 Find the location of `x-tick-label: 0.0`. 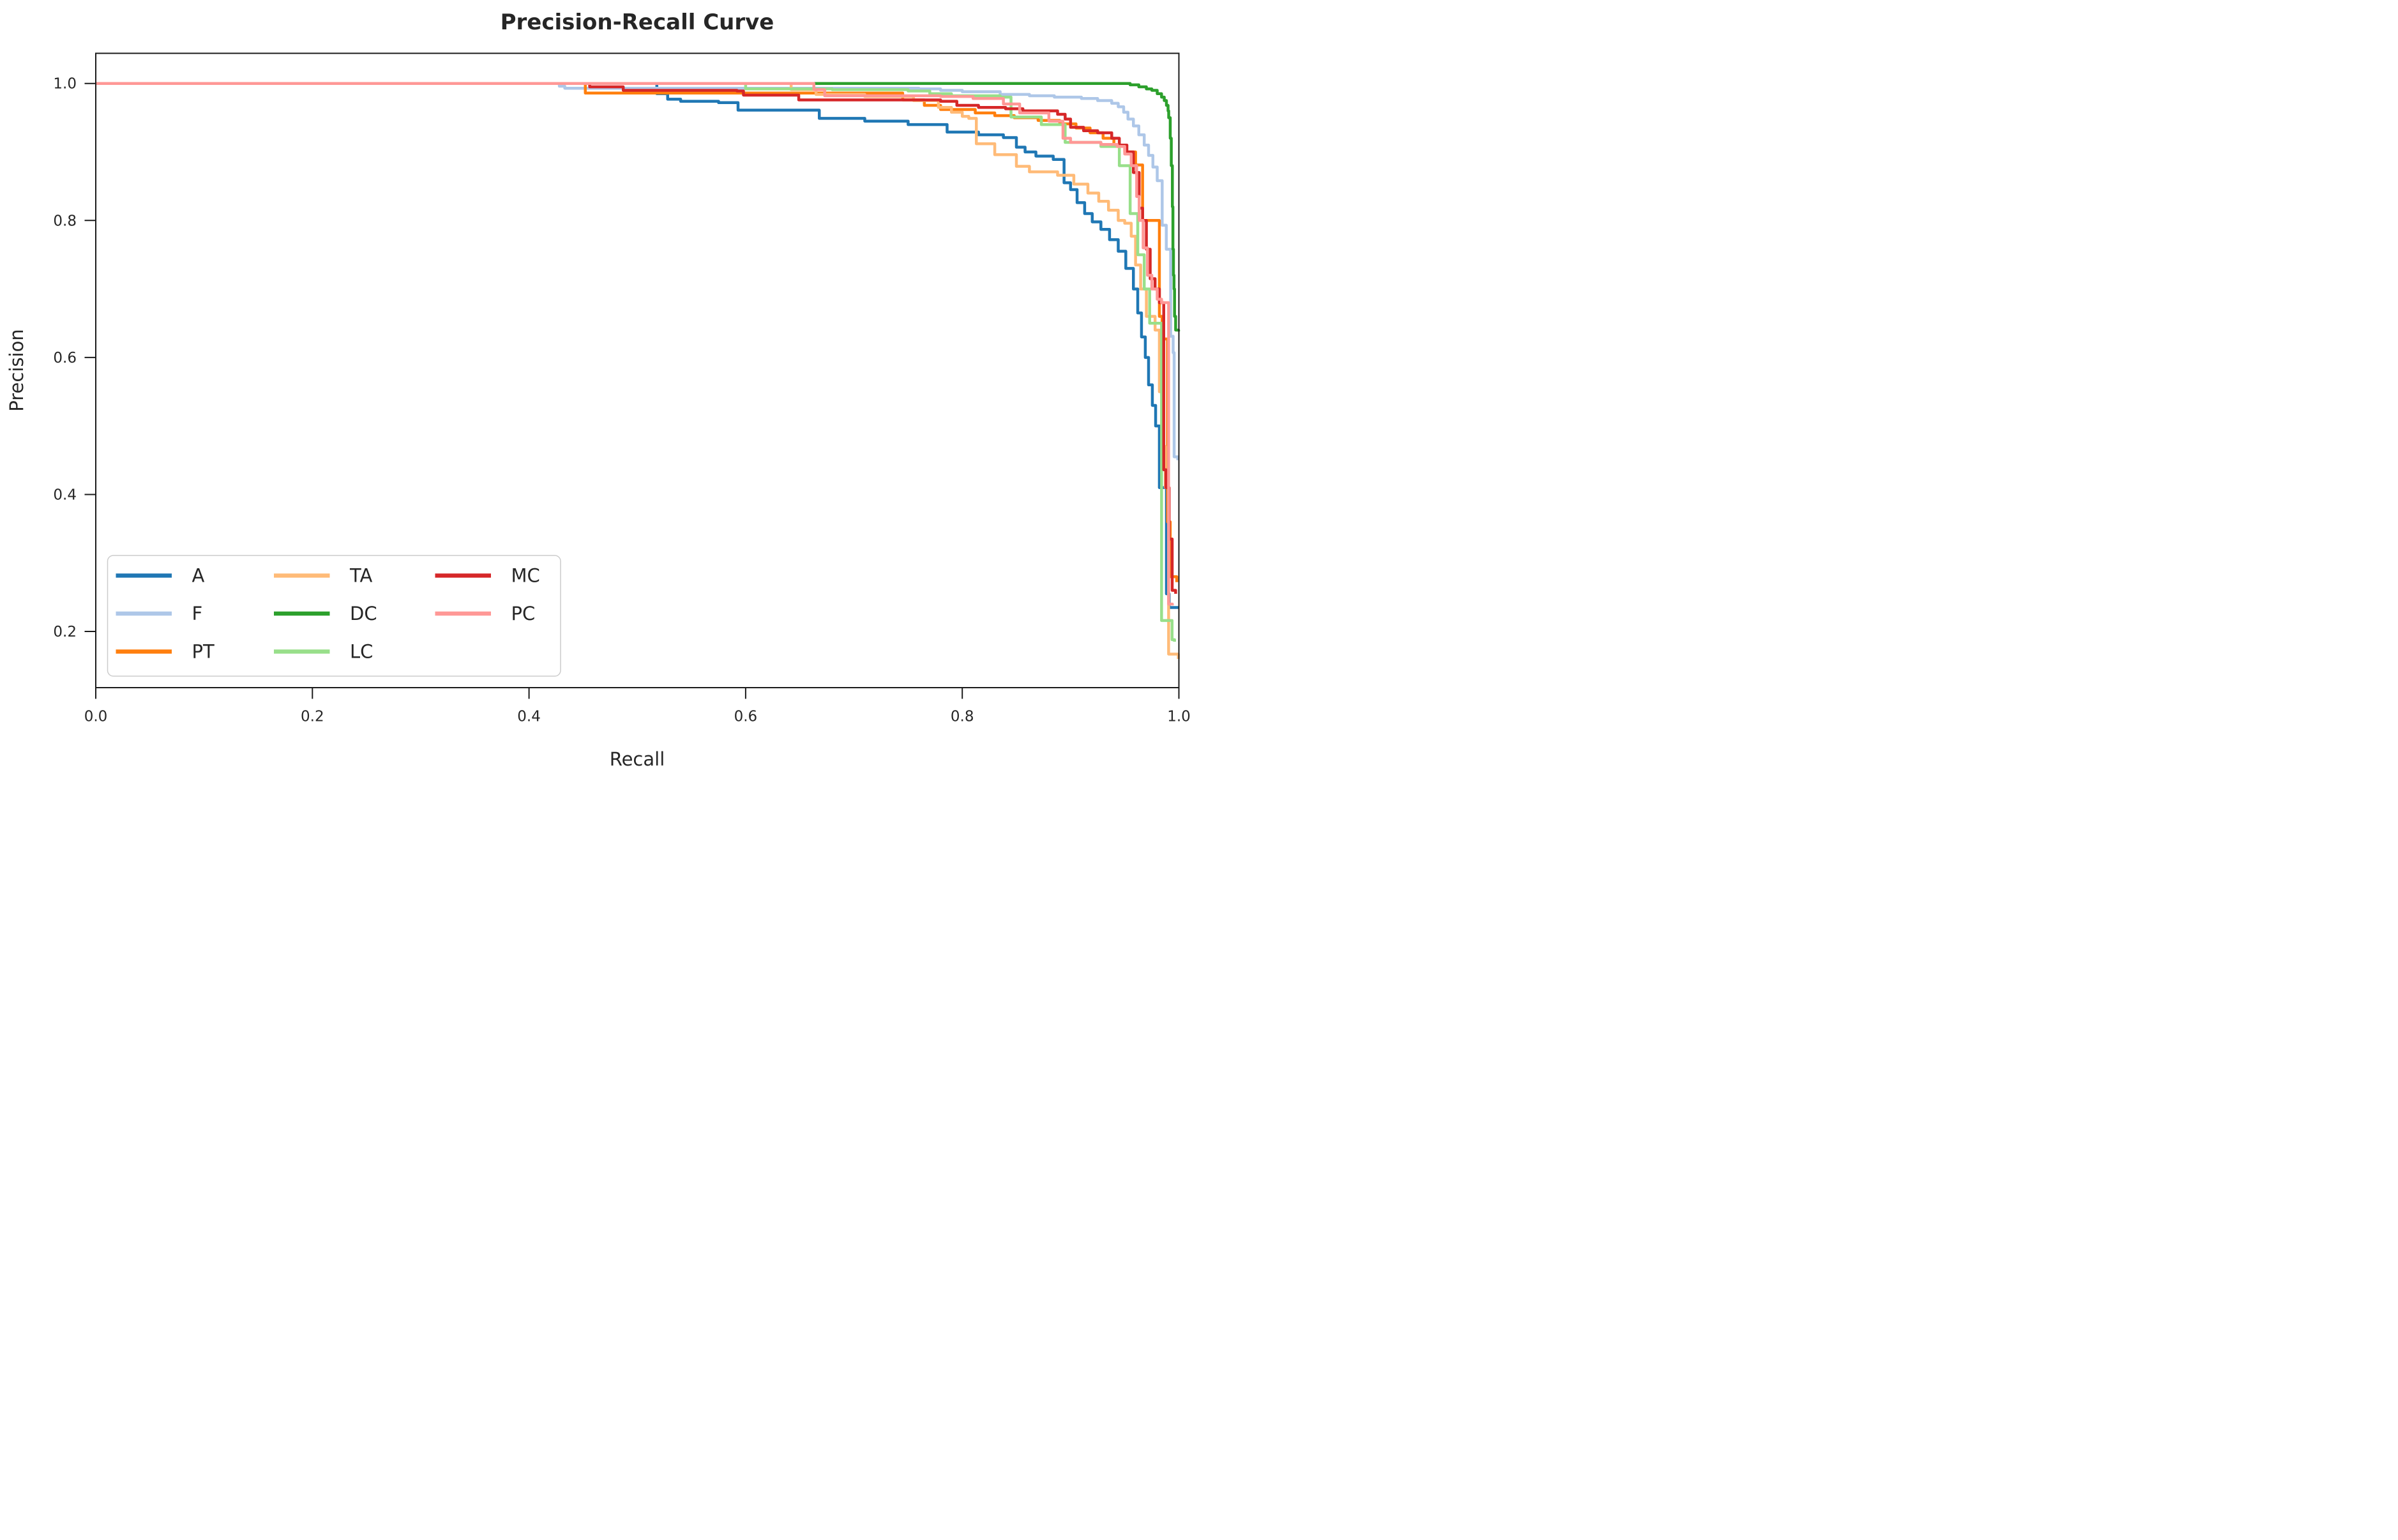

x-tick-label: 0.0 is located at coordinates (96, 717).